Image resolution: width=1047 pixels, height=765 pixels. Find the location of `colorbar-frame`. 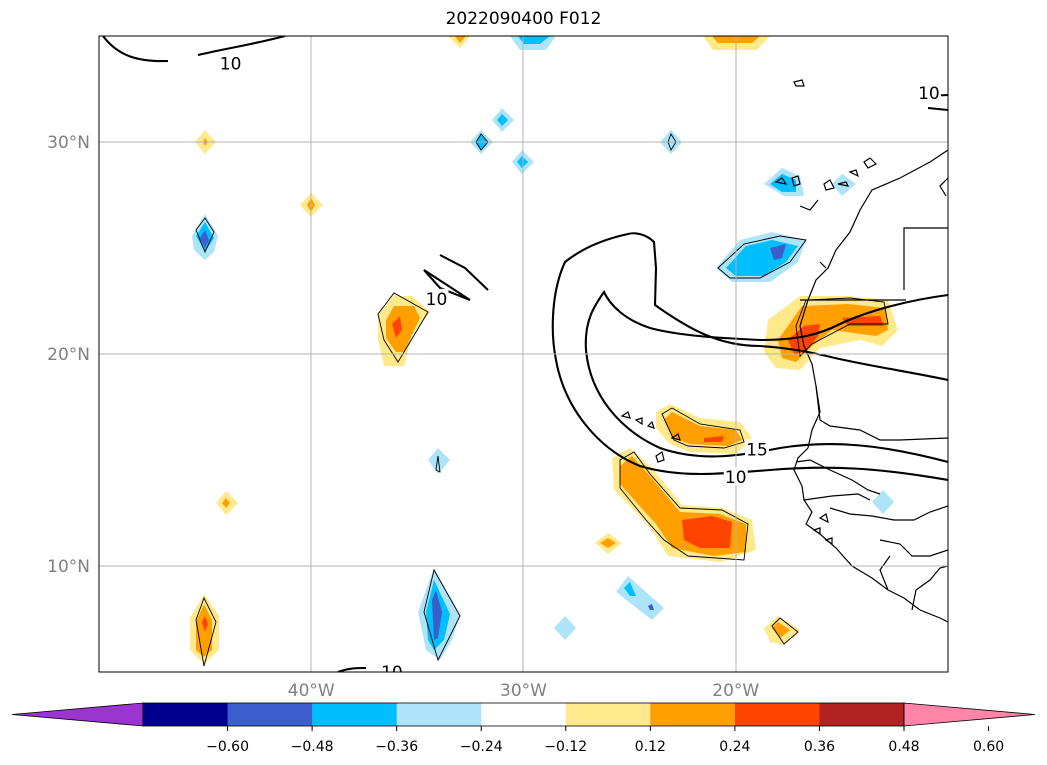

colorbar-frame is located at coordinates (523, 714).